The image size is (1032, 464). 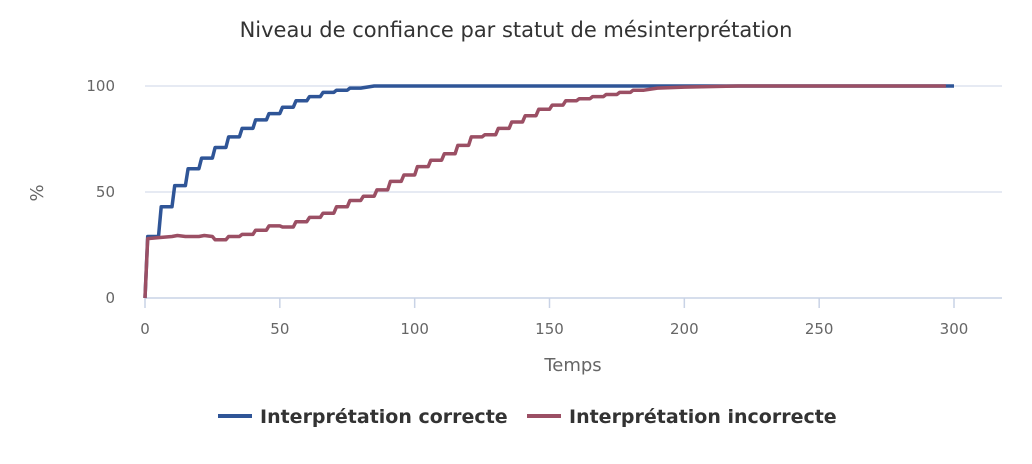 I want to click on y-tick-label: 100, so click(x=100, y=86).